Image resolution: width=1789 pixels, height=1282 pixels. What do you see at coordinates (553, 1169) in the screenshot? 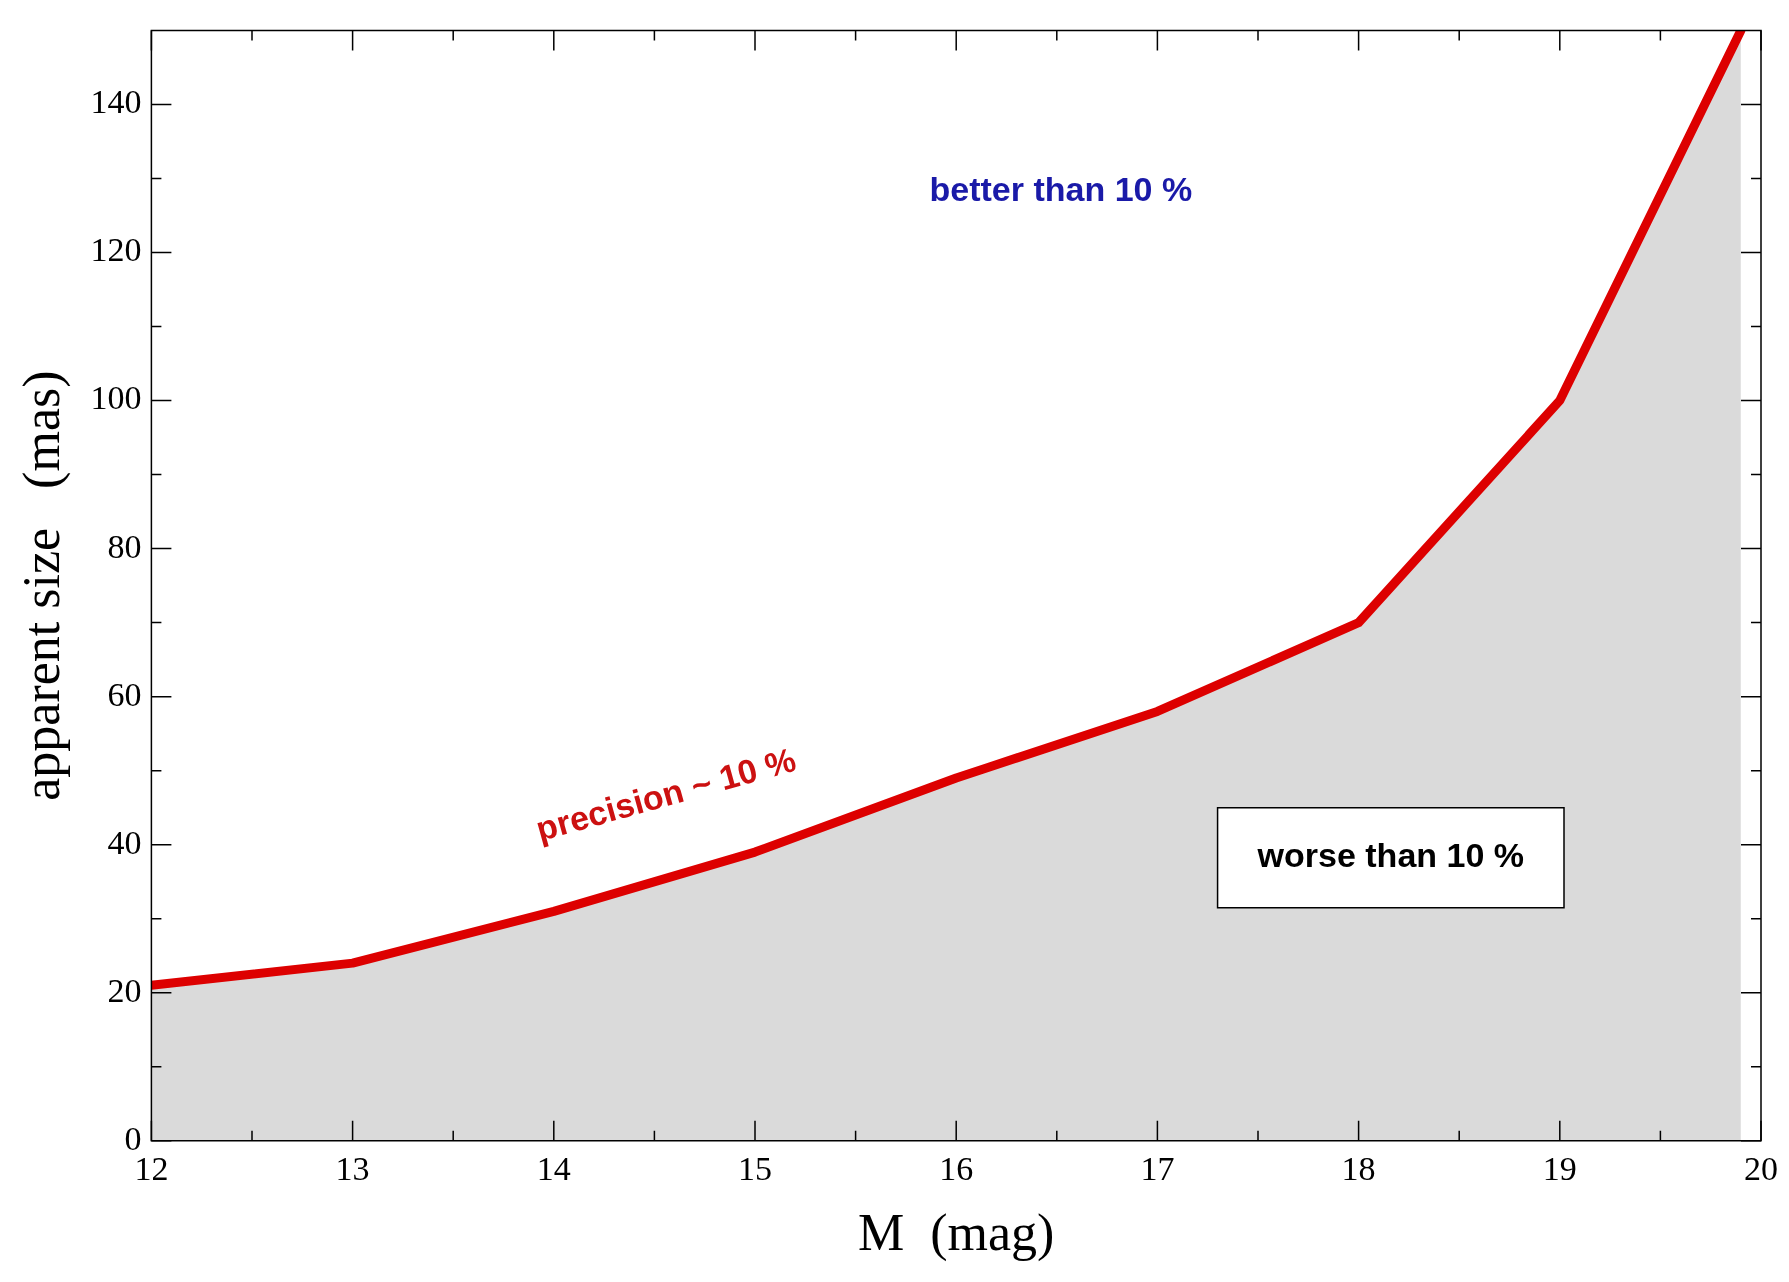
I see `x-tick-label: 14` at bounding box center [553, 1169].